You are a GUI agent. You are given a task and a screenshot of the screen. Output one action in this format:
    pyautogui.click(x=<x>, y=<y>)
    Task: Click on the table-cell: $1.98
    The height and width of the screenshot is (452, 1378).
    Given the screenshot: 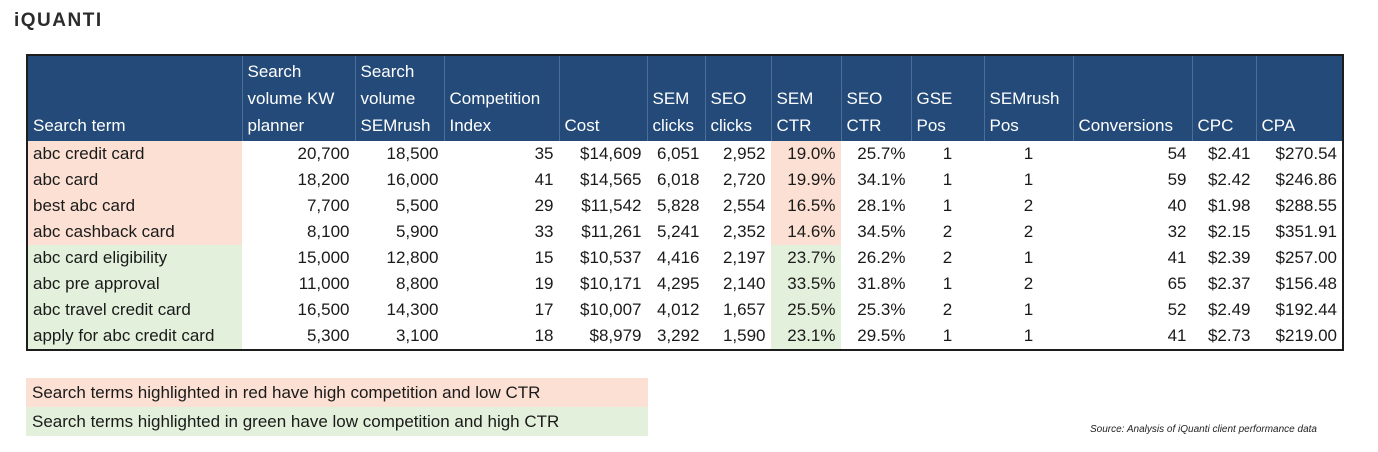 What is the action you would take?
    pyautogui.click(x=1229, y=205)
    